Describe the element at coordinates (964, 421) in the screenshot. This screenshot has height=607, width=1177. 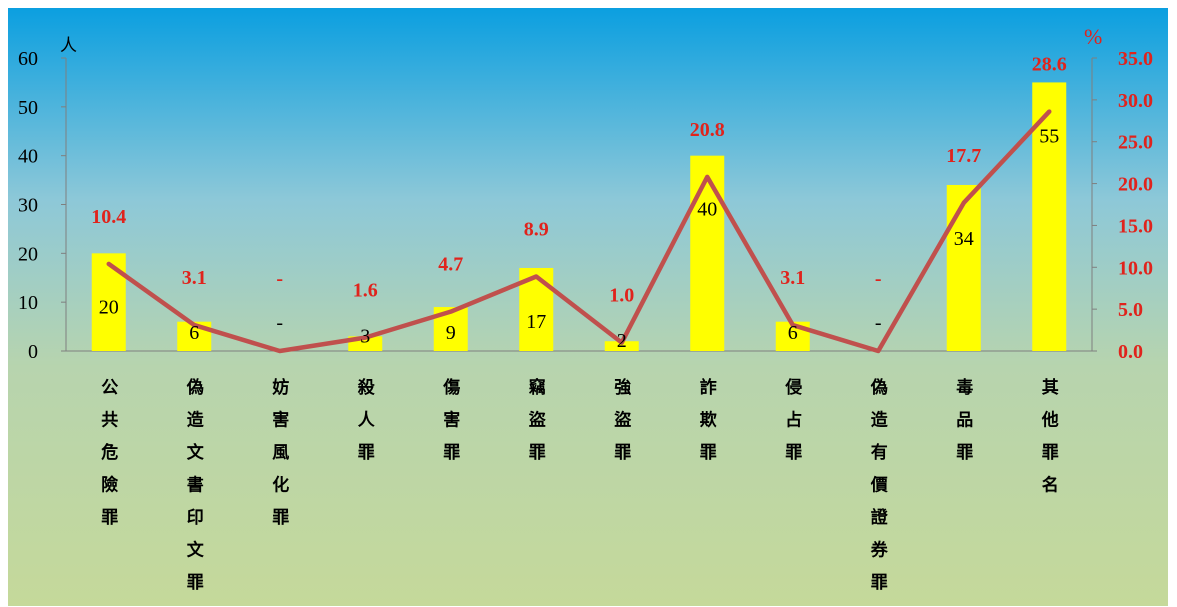
I see `category-label: 品` at that location.